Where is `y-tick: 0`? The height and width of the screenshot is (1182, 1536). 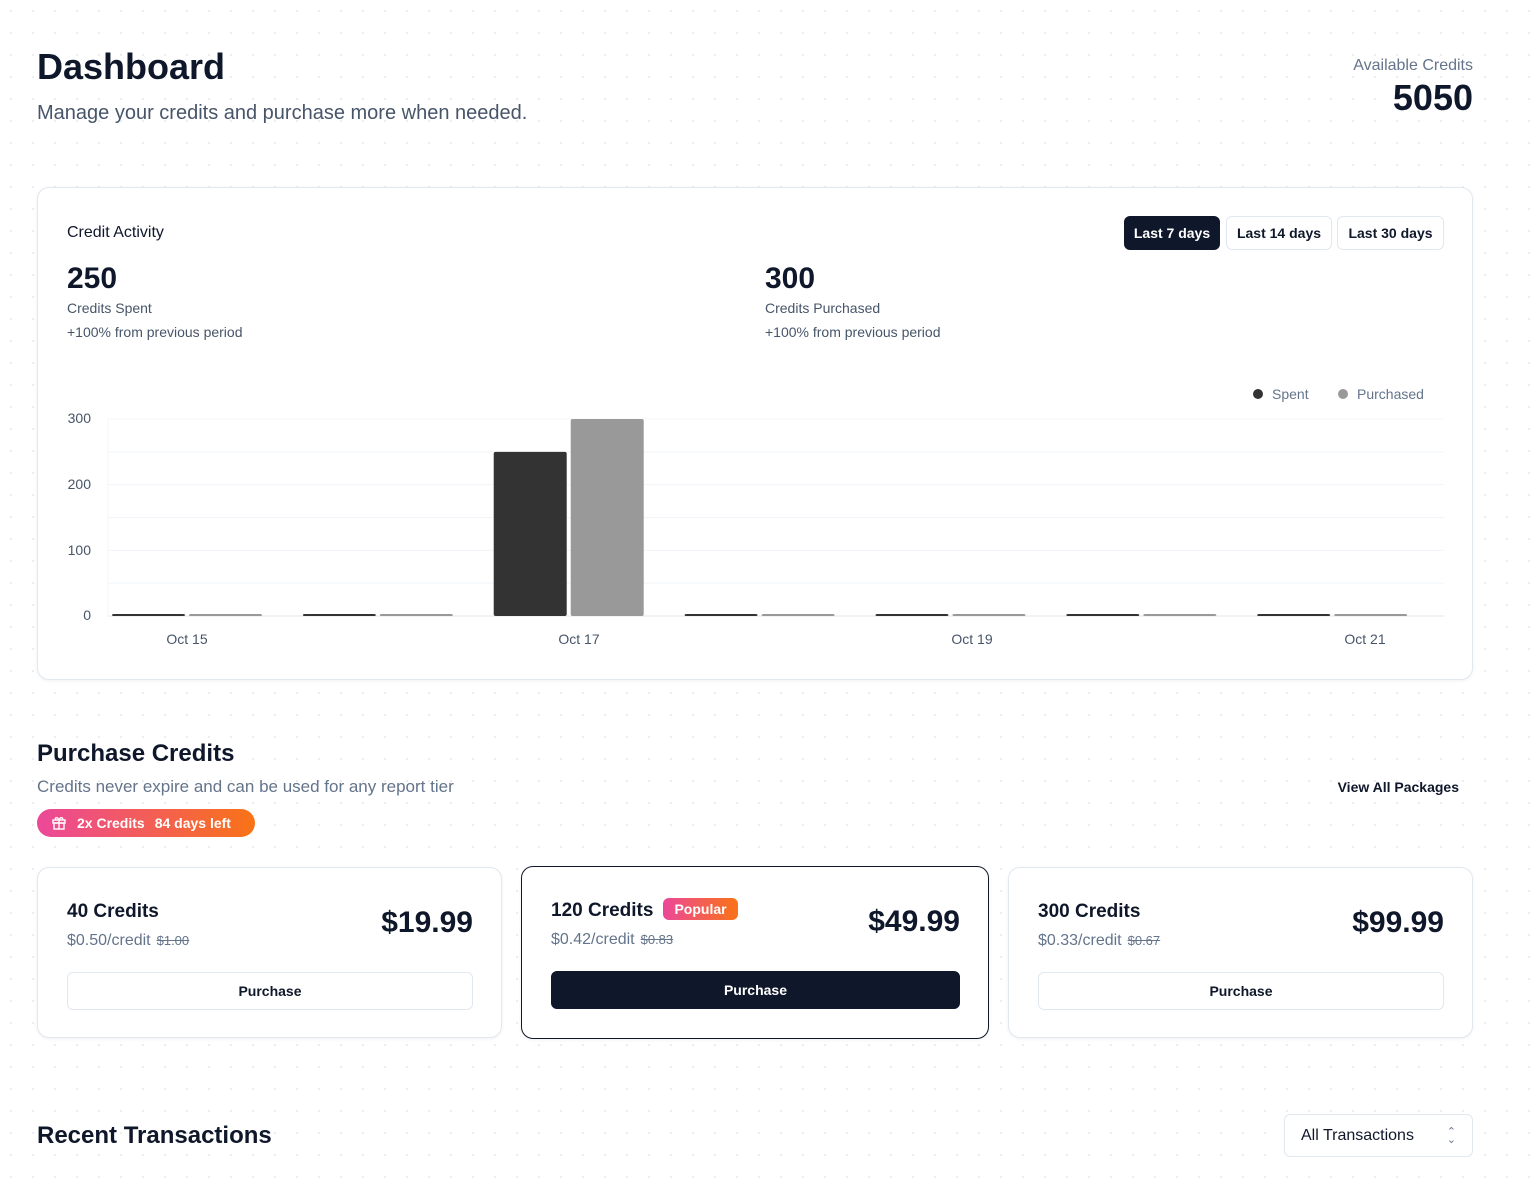
y-tick: 0 is located at coordinates (87, 615).